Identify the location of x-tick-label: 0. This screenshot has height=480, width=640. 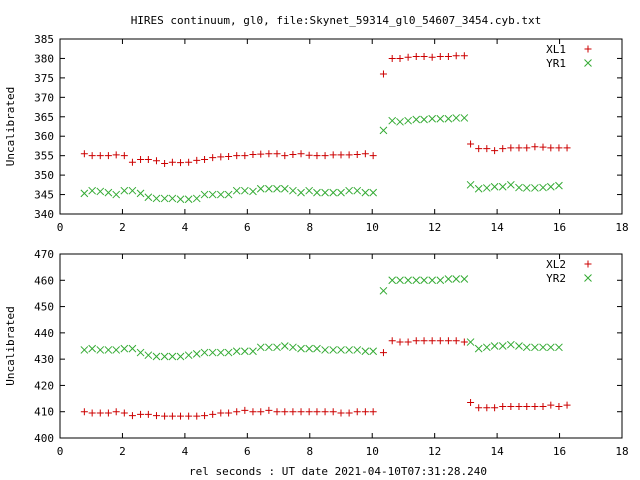
(60, 227).